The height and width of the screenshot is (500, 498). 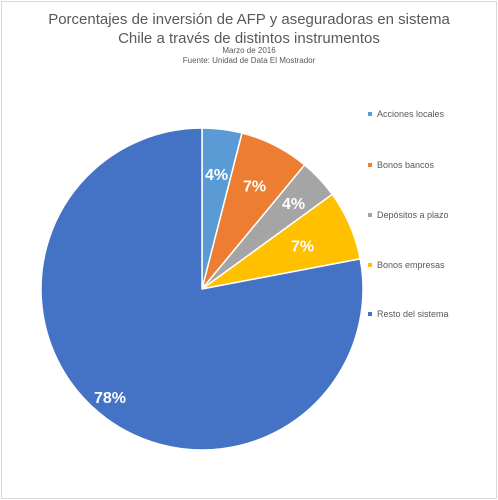 I want to click on legend-swatch-bonos-bancos, so click(x=370, y=165).